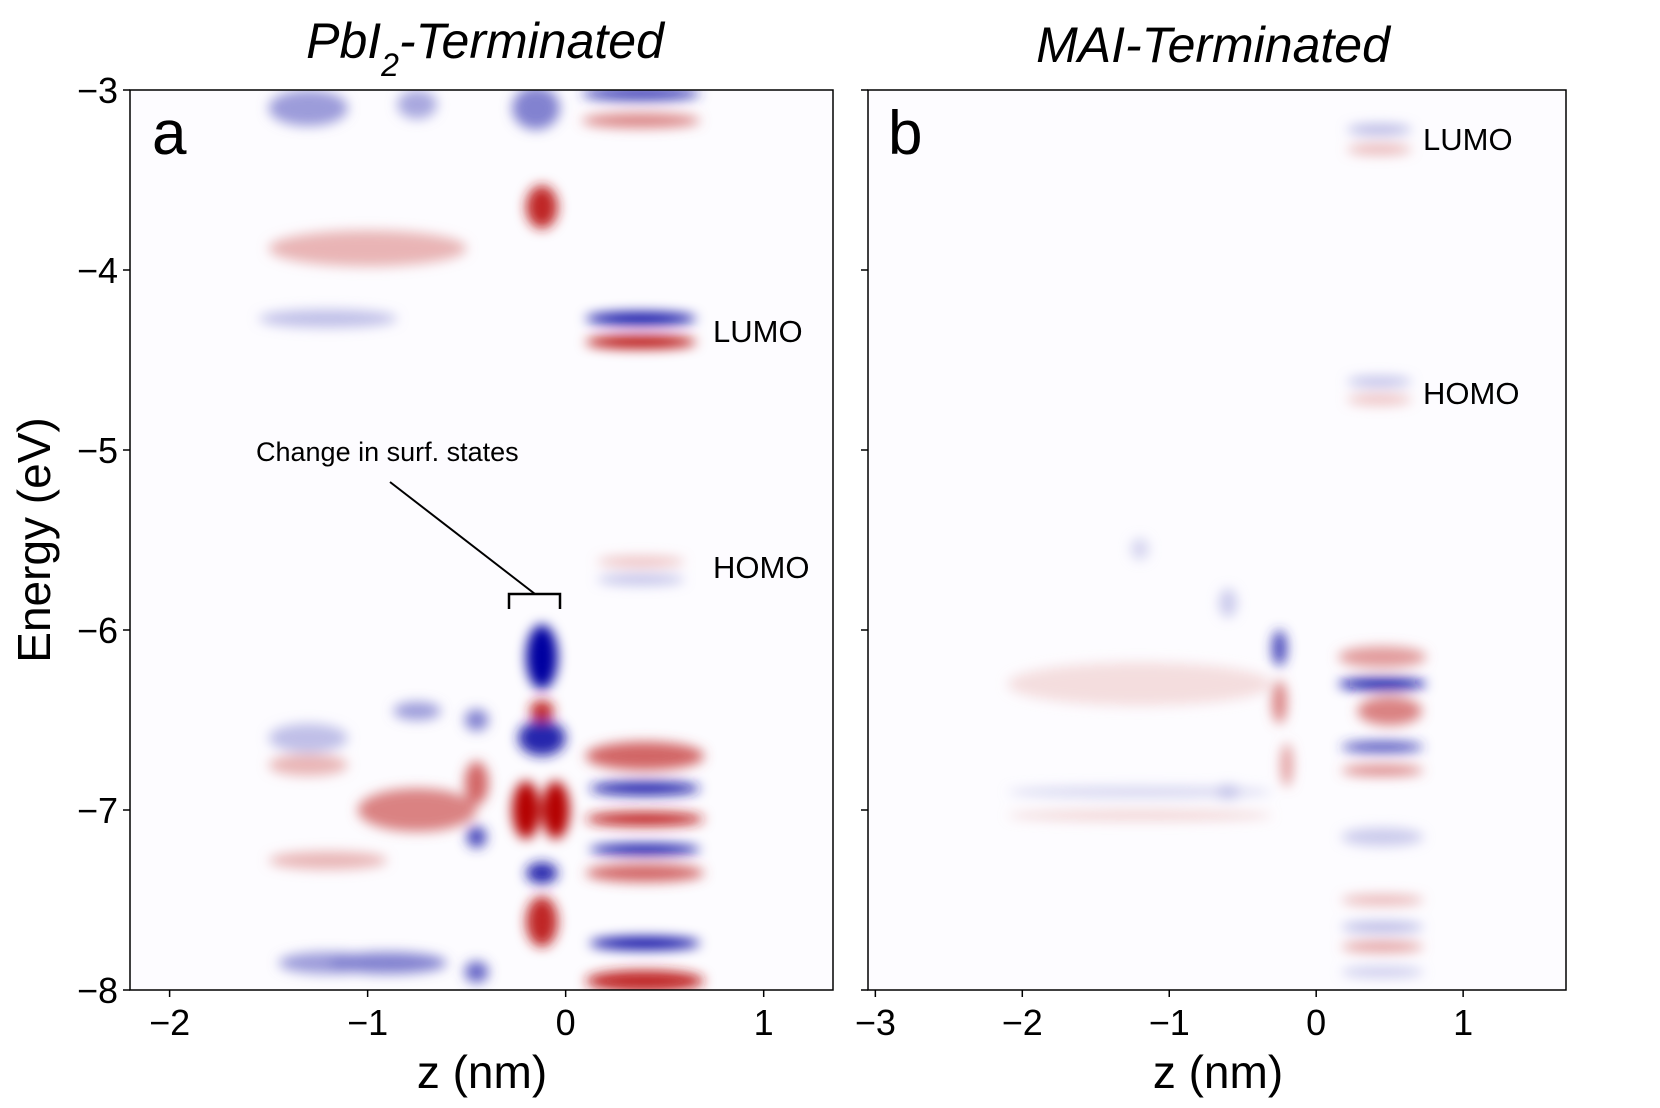 The width and height of the screenshot is (1660, 1108). Describe the element at coordinates (1214, 45) in the screenshot. I see `panel-b-title: MAI-Terminated` at that location.